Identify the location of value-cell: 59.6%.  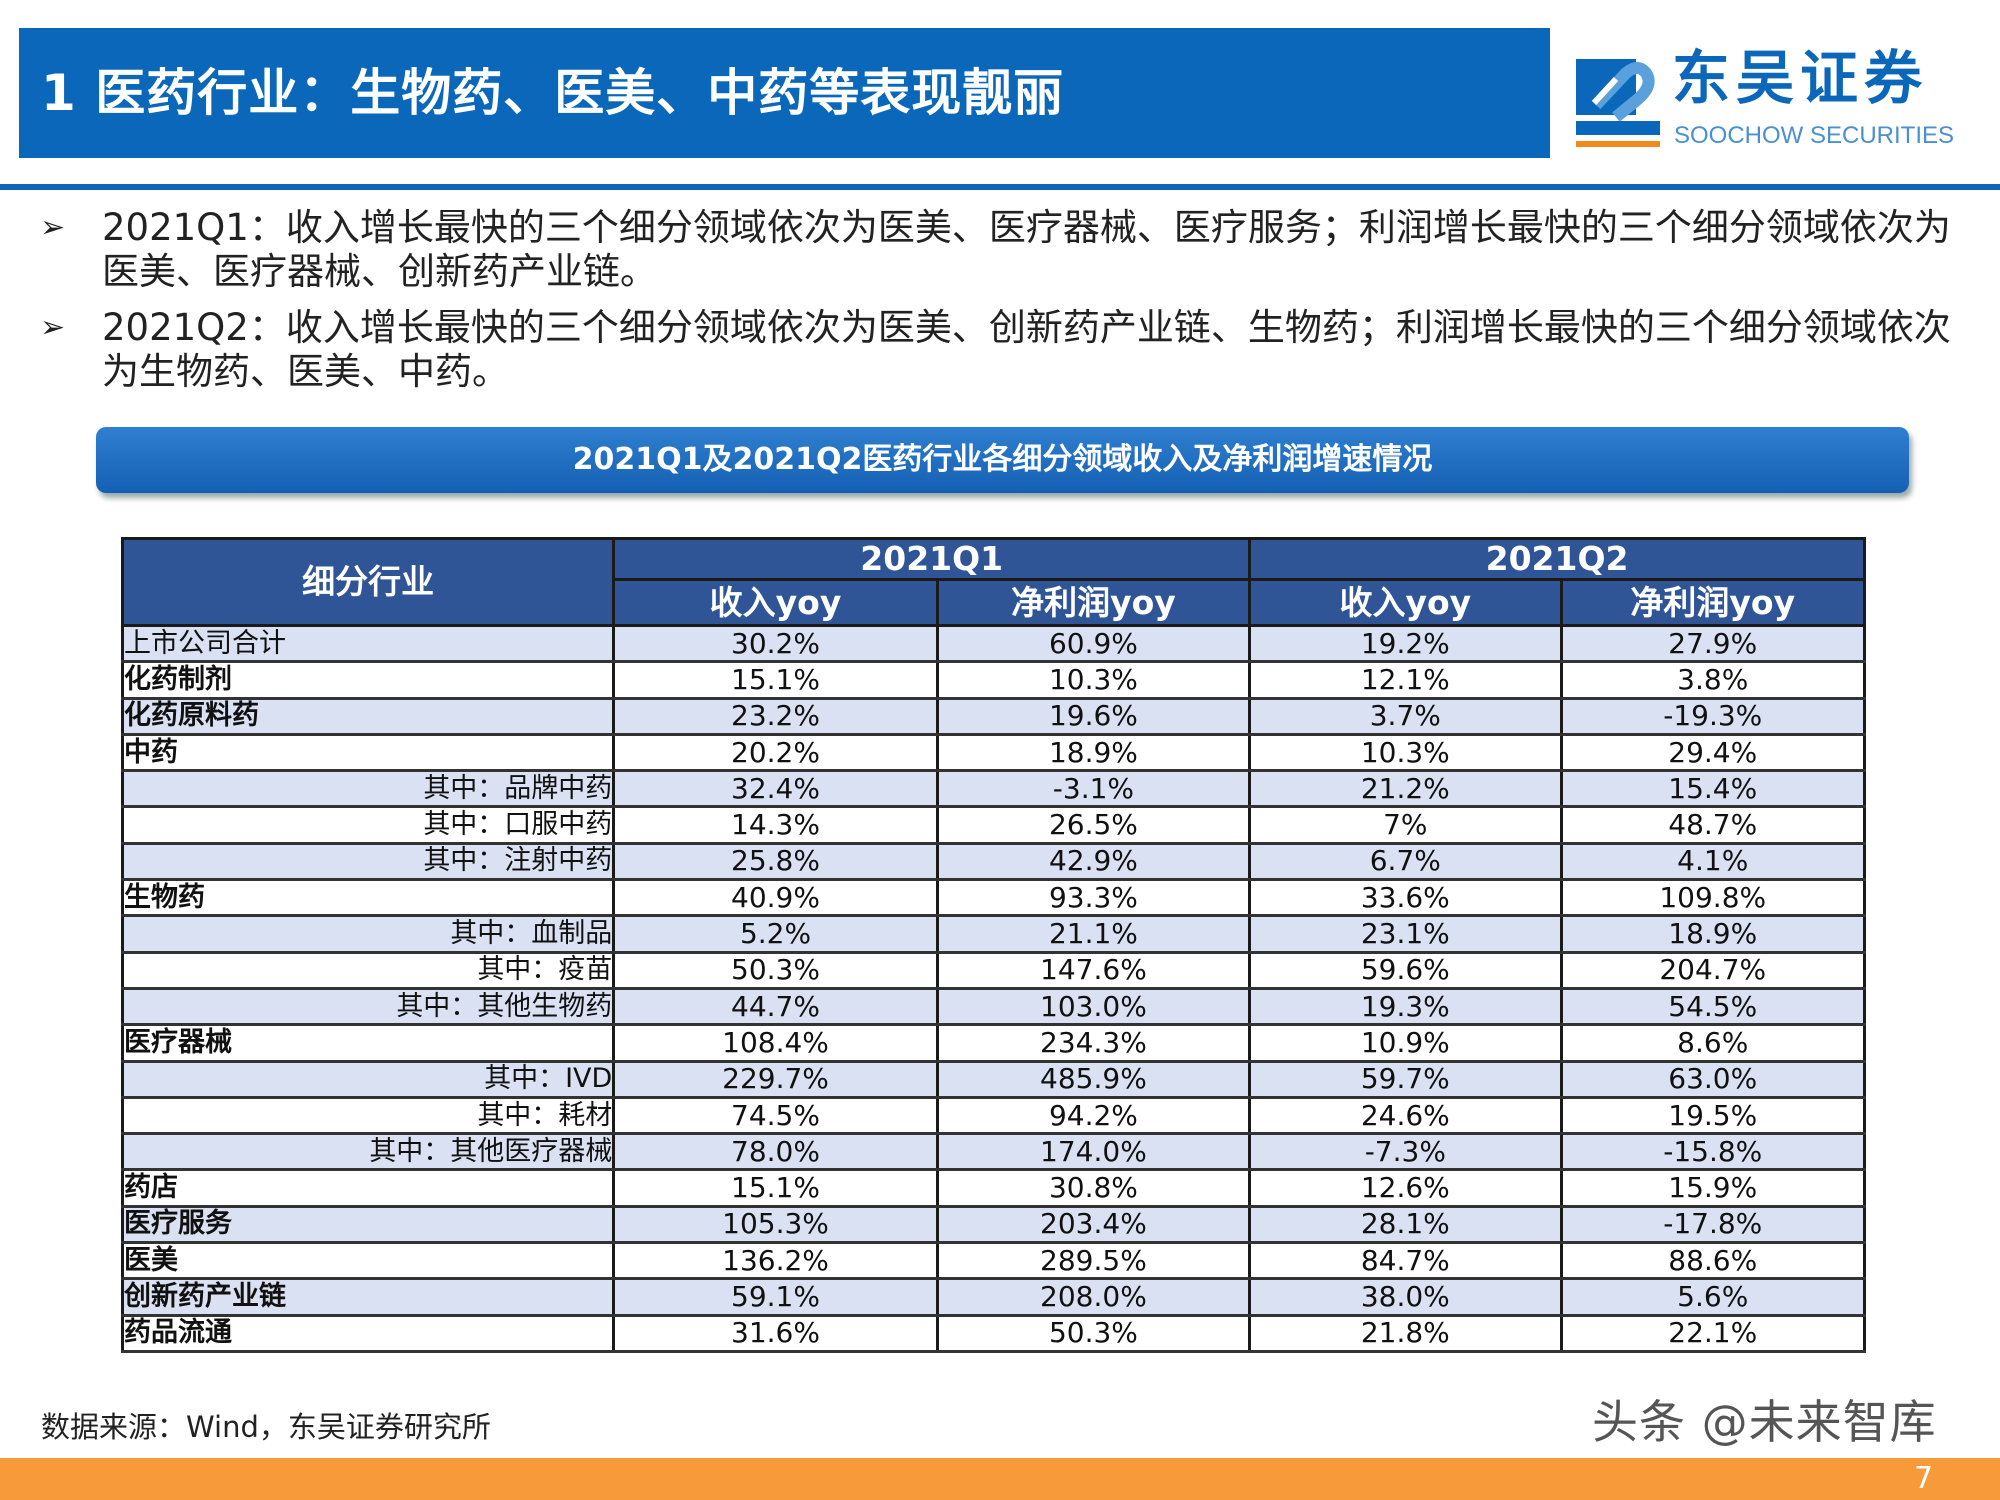
(1405, 971).